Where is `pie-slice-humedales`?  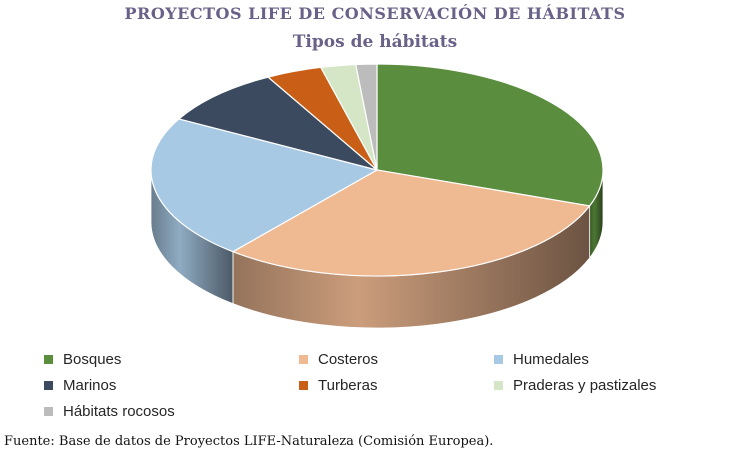
pie-slice-humedales is located at coordinates (264, 185).